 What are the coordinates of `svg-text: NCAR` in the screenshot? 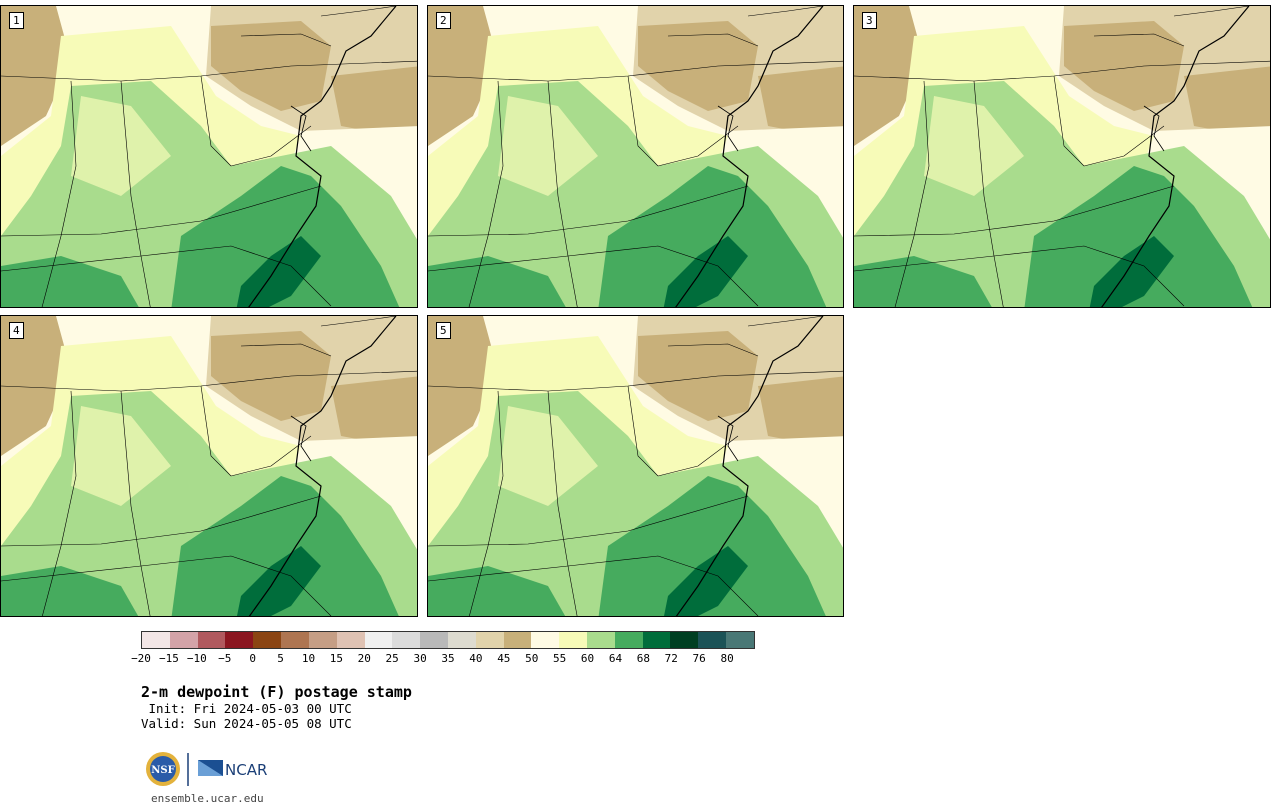 It's located at (246, 770).